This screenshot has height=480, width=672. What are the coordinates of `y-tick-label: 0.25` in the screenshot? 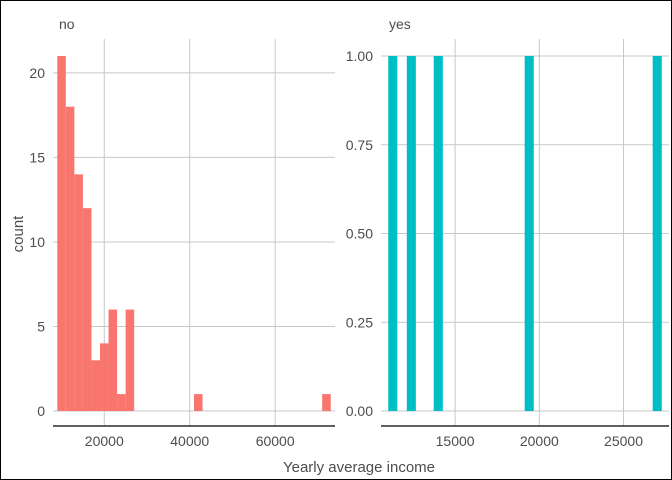 It's located at (359, 322).